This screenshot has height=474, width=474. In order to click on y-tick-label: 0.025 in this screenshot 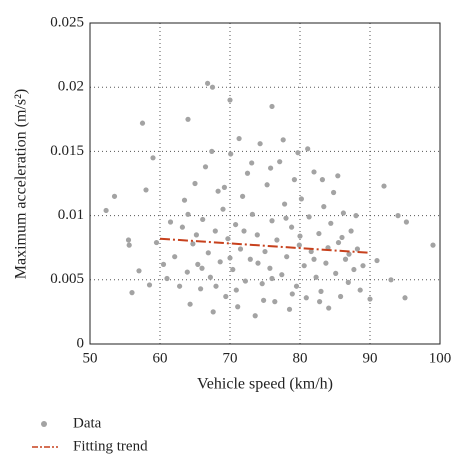, I will do `click(67, 22)`.